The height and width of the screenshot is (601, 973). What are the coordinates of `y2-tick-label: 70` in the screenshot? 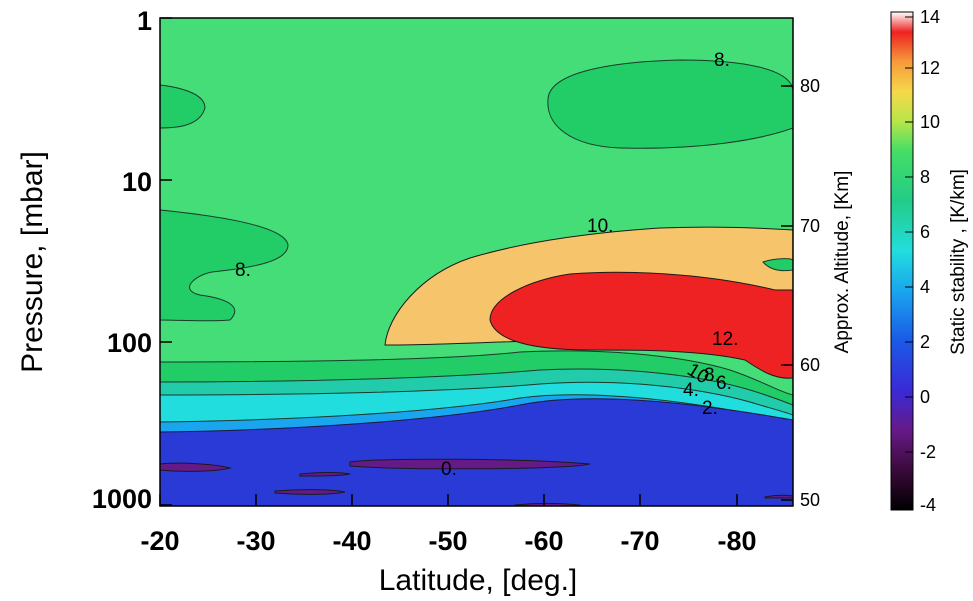 It's located at (810, 226).